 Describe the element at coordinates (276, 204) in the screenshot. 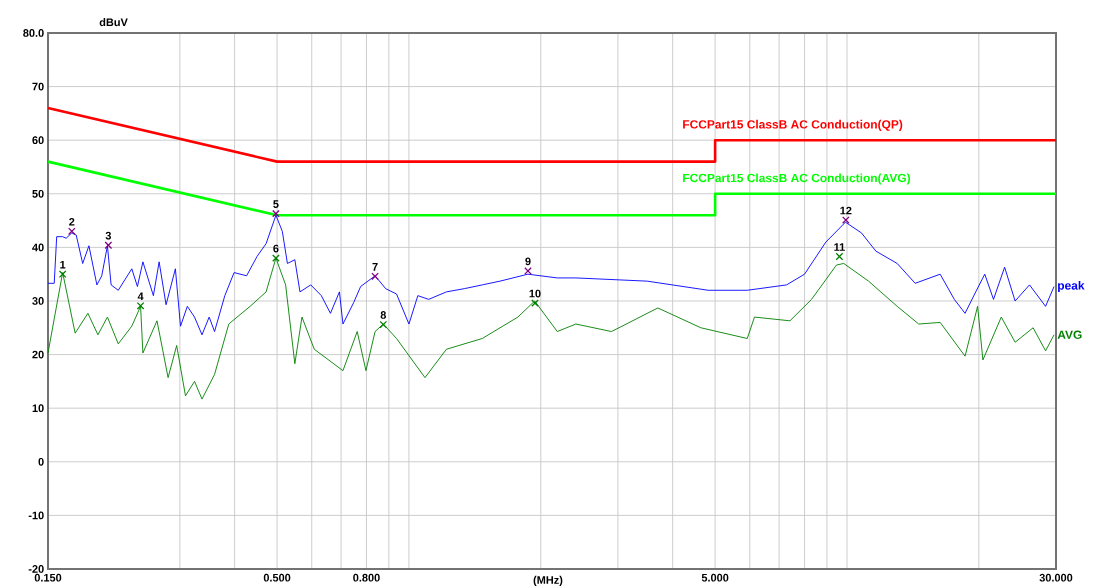

I see `annotation: 5` at that location.